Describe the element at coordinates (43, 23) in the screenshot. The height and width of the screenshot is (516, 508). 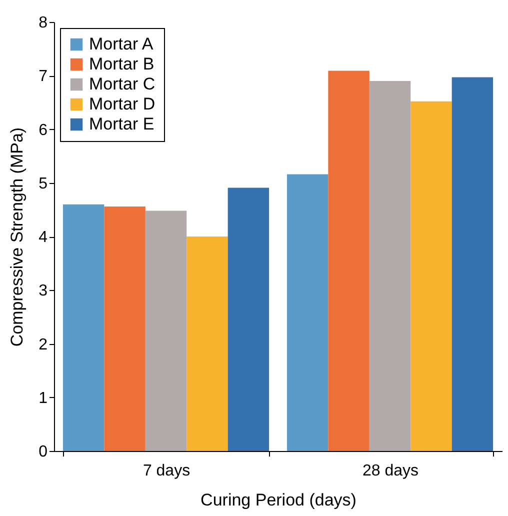
I see `y-tick-label: 8` at that location.